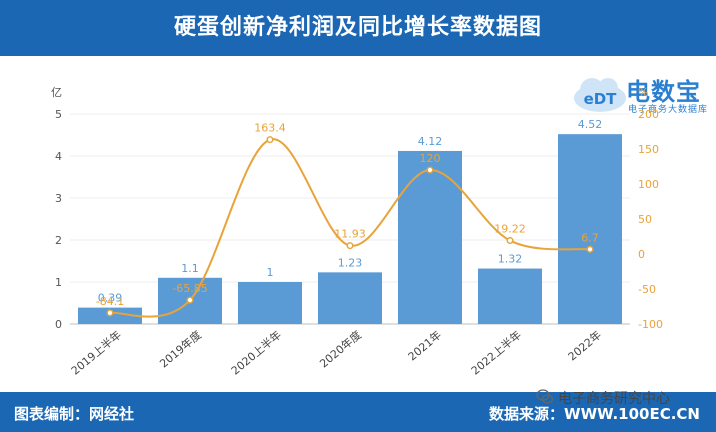 This screenshot has width=716, height=432. I want to click on bar-value-label: 1.23, so click(350, 262).